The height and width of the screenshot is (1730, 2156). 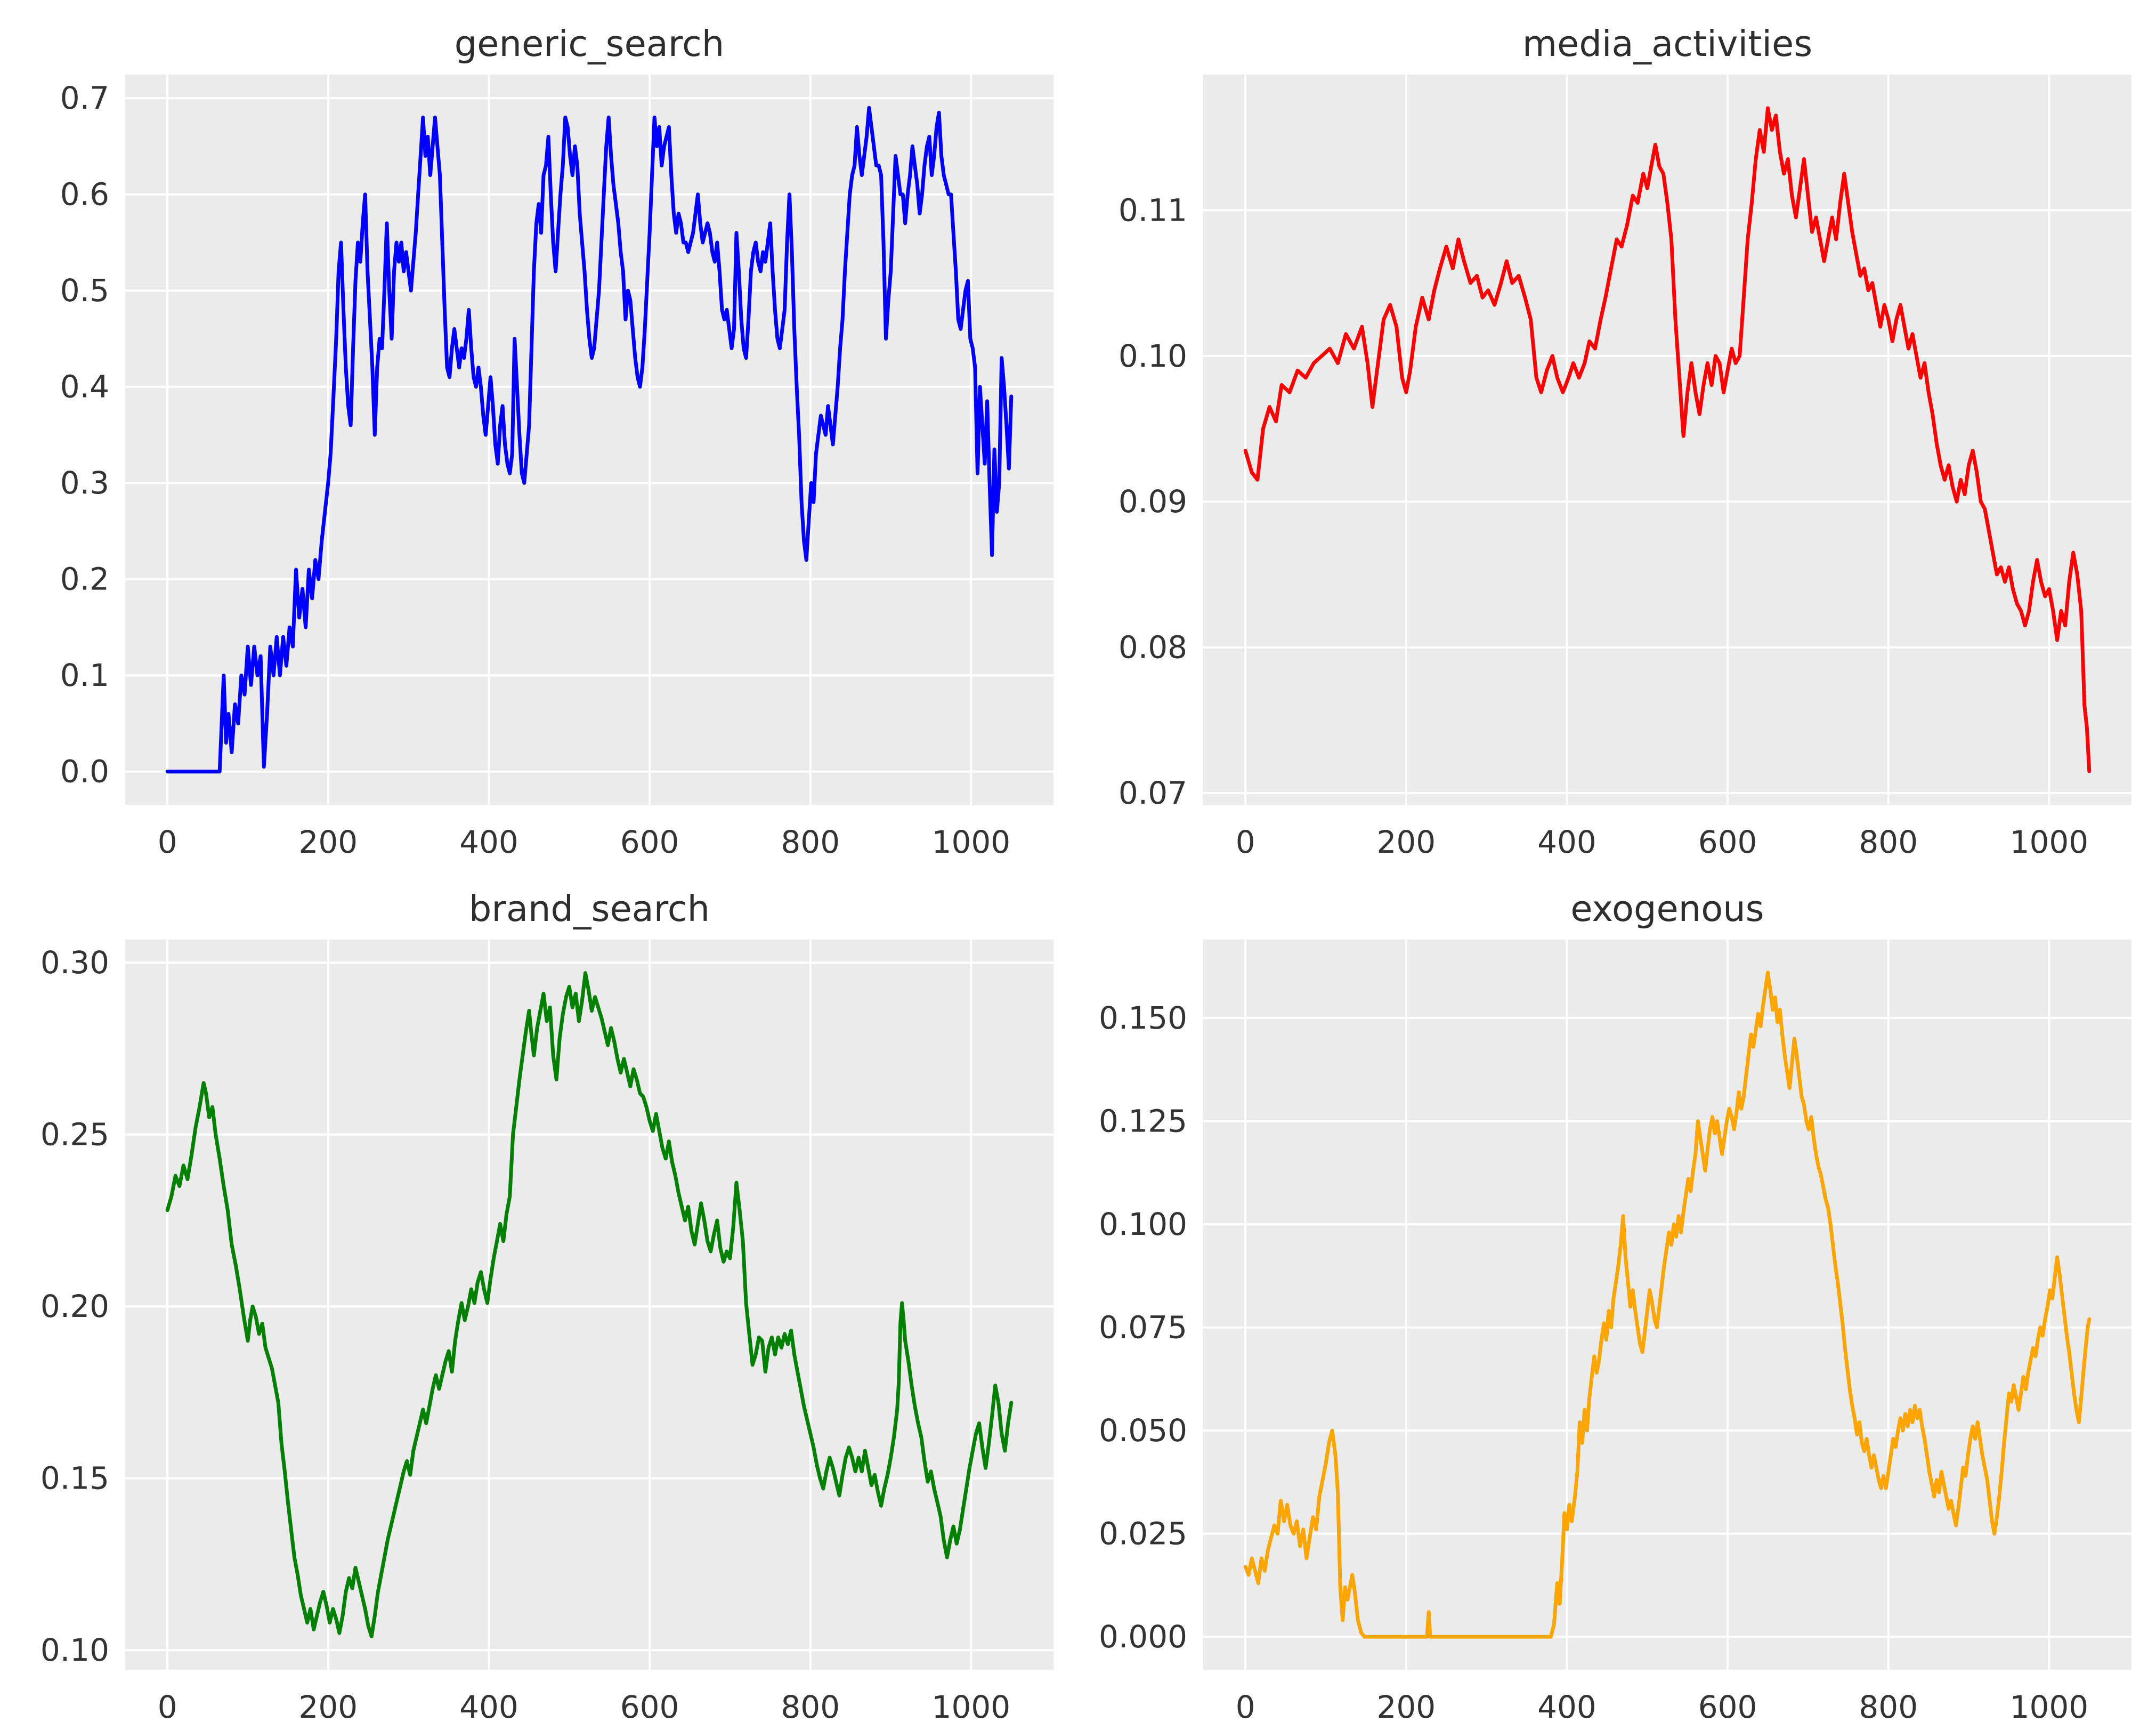 I want to click on y-tick-label: 0.25, so click(x=74, y=1135).